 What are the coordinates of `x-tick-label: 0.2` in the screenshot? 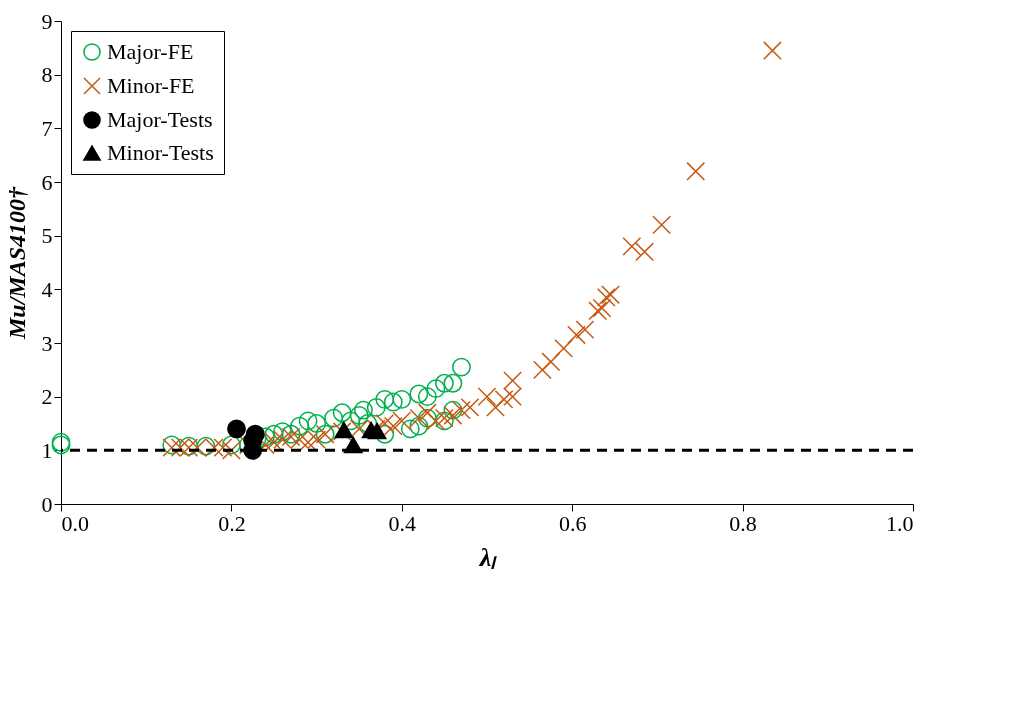 It's located at (232, 523).